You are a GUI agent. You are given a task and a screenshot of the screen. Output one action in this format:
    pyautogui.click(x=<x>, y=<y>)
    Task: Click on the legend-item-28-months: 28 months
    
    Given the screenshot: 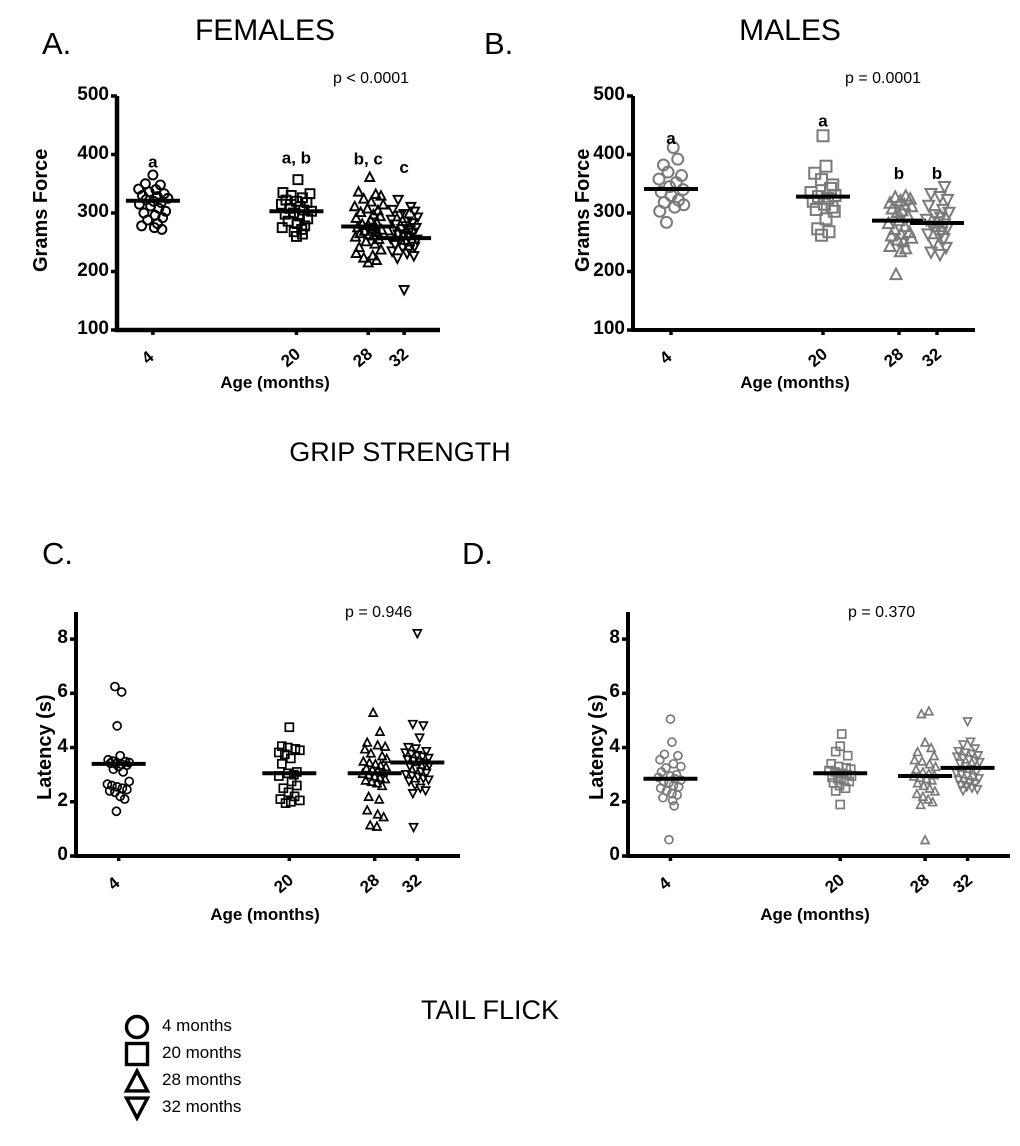 What is the action you would take?
    pyautogui.click(x=205, y=1080)
    